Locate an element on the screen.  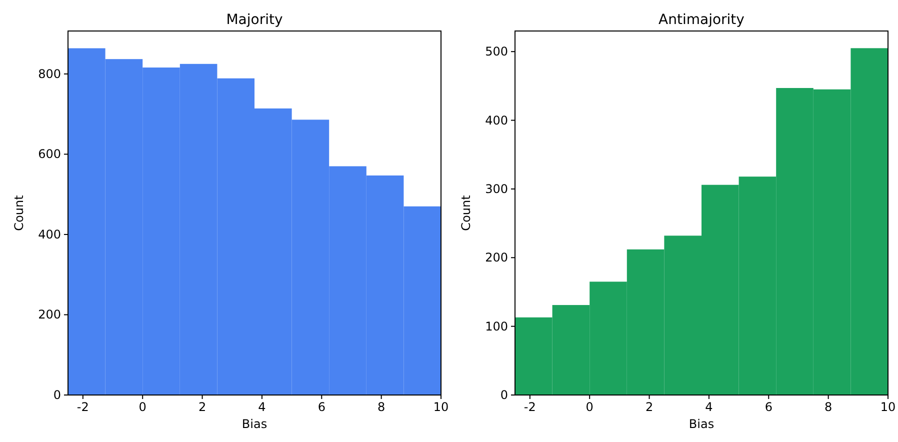
y-tick-label: 300 is located at coordinates (496, 189).